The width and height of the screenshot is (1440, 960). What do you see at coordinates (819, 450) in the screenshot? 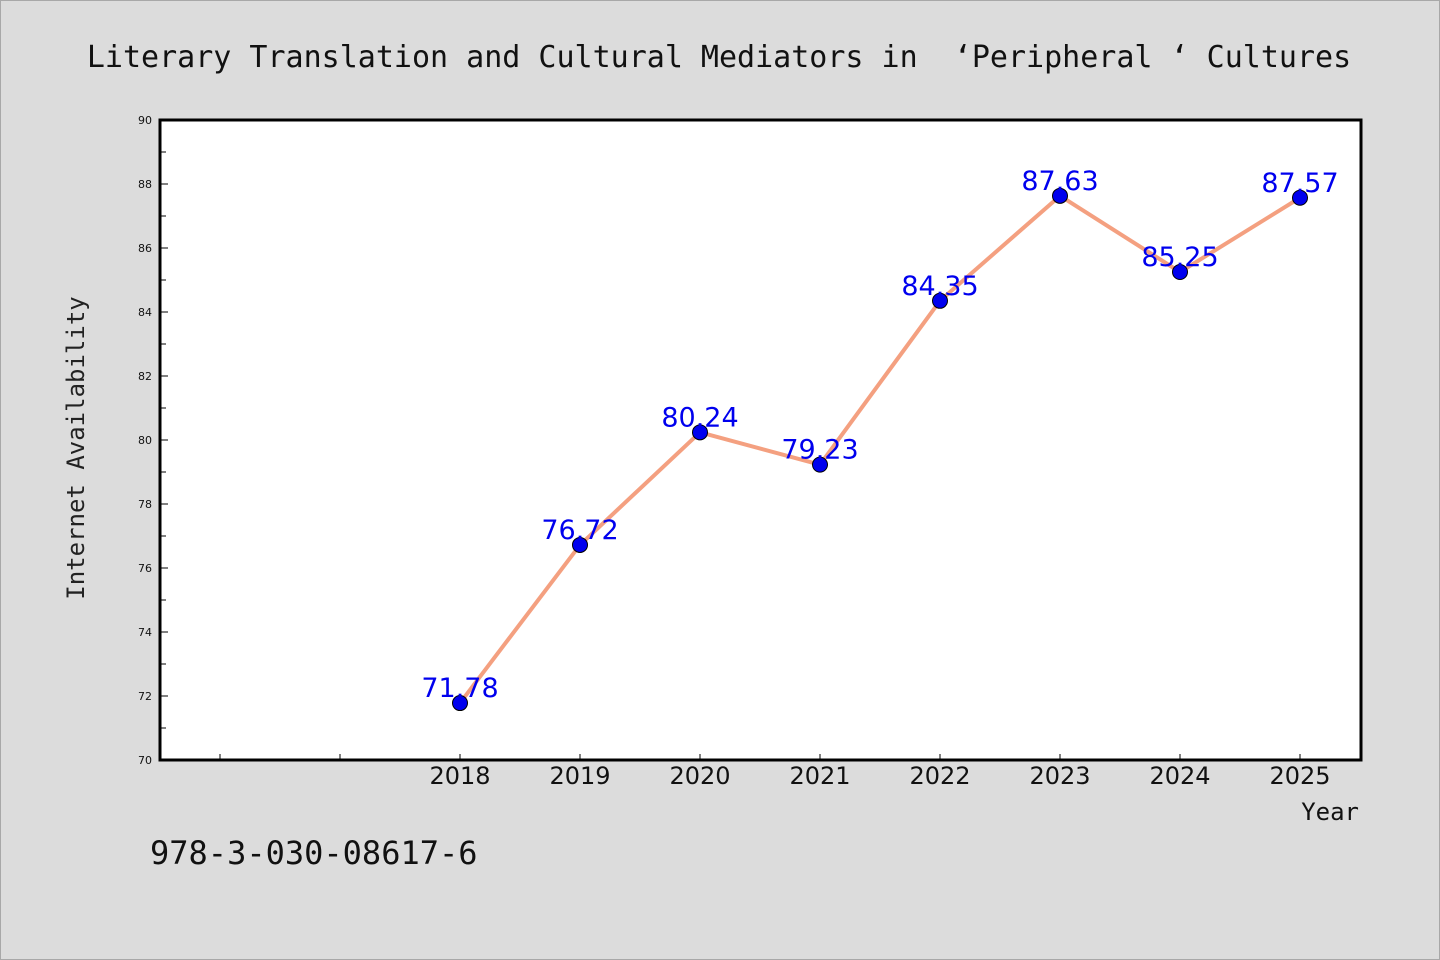
I see `data-label: 79.23` at bounding box center [819, 450].